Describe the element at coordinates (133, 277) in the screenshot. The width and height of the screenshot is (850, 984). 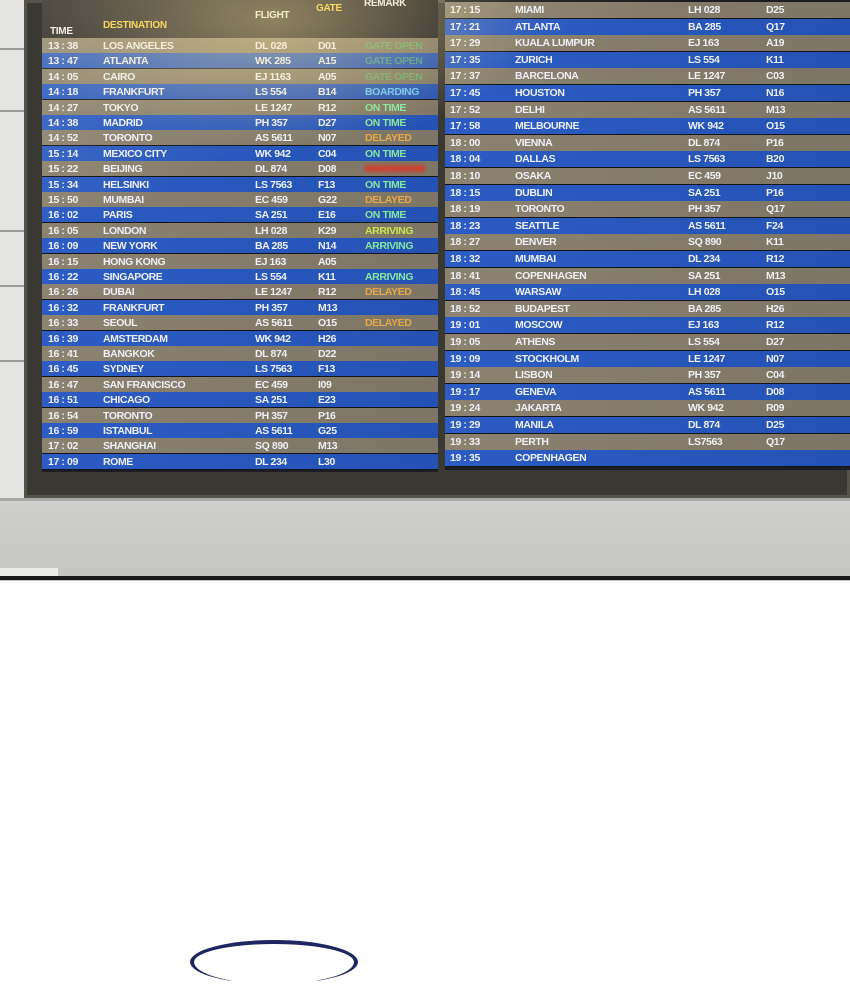
I see `destination-cell: SINGAPORE` at that location.